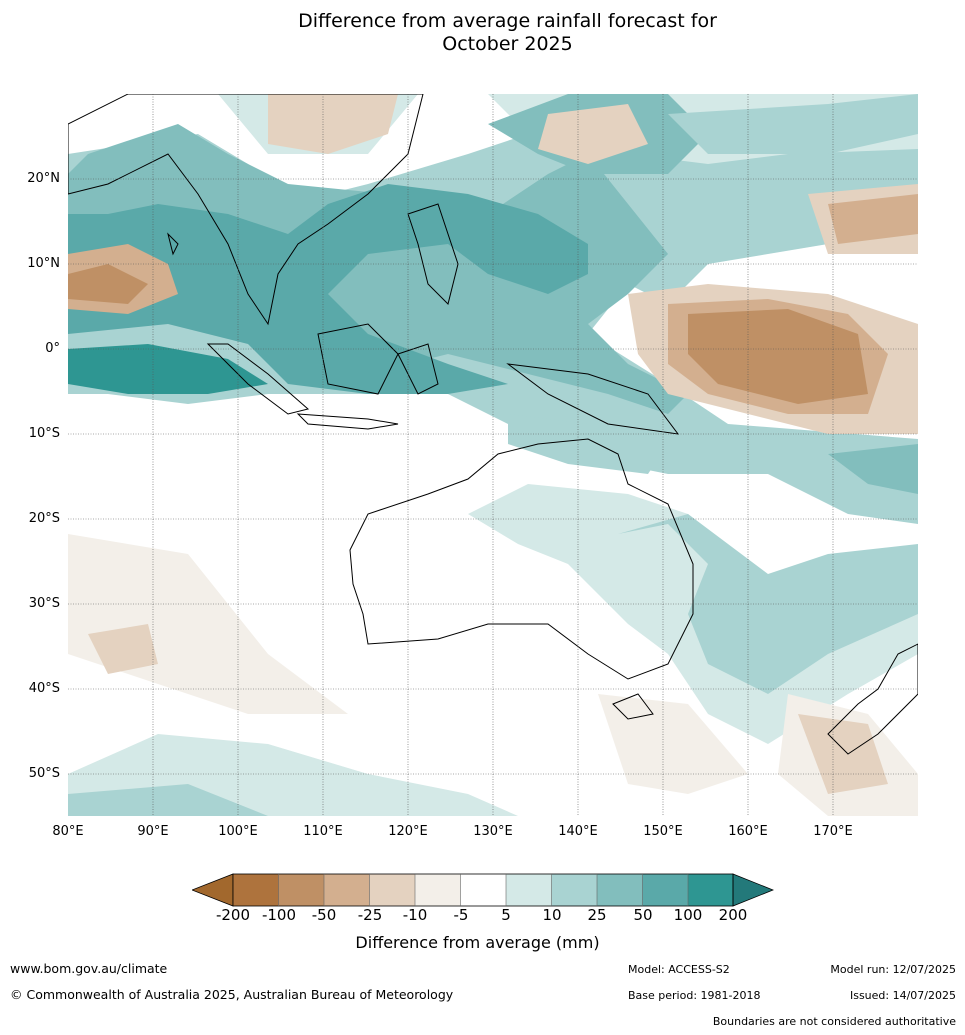 This screenshot has height=1035, width=965. What do you see at coordinates (44, 603) in the screenshot?
I see `lat-label-30s: 30°S` at bounding box center [44, 603].